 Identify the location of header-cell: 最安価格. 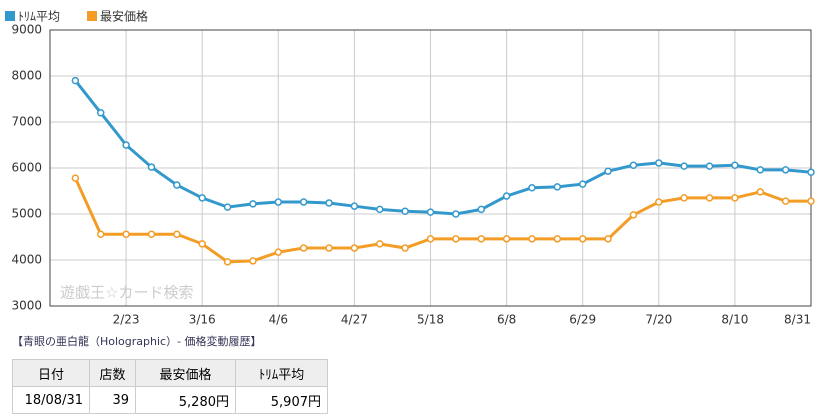
(185, 373).